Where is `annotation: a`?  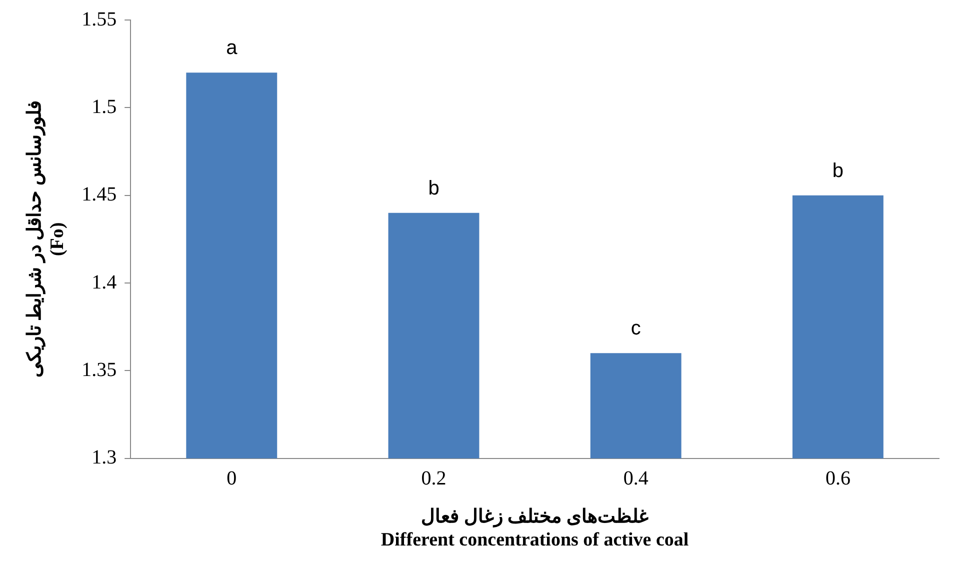 annotation: a is located at coordinates (232, 48).